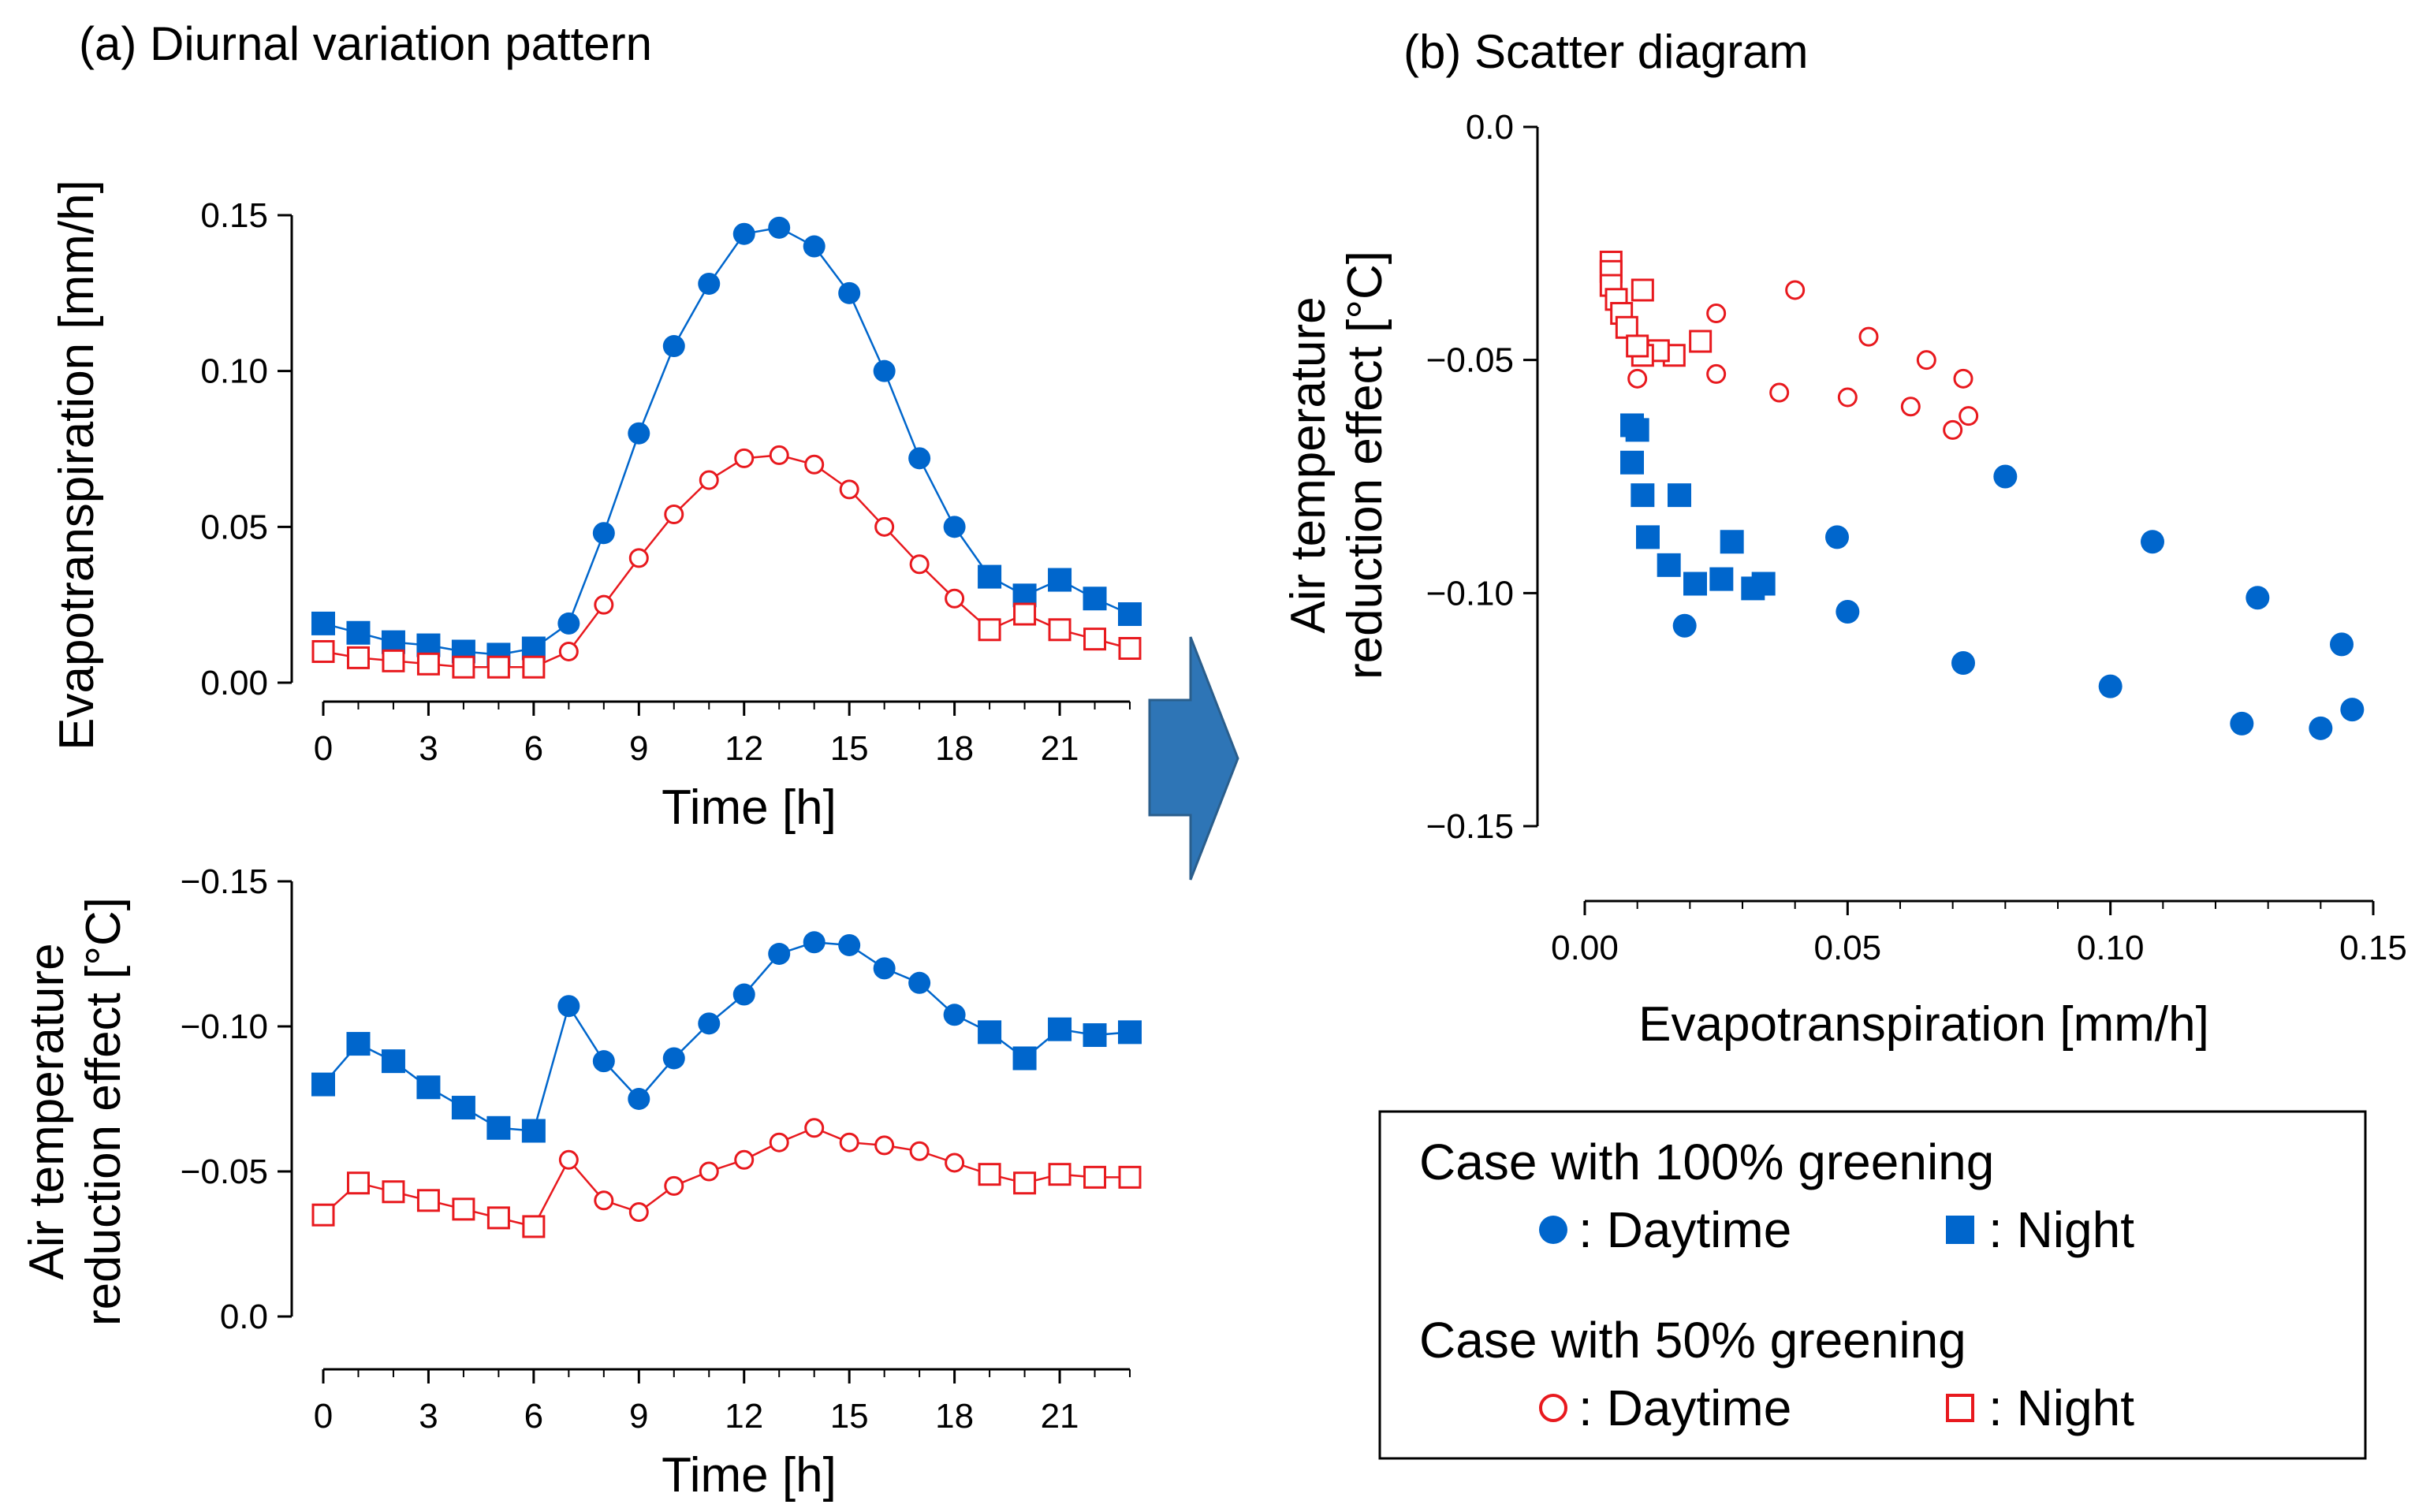 This screenshot has height=1512, width=2430. I want to click on scatter-ytick-label: 0.0, so click(1490, 128).